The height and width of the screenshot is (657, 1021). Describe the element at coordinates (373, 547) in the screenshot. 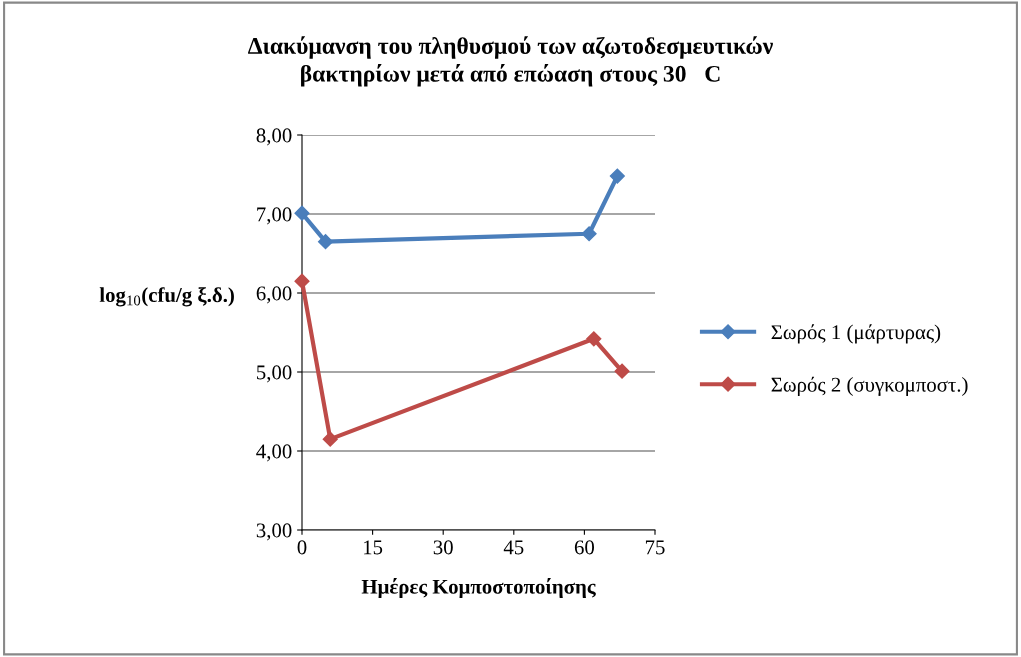

I see `x-tick-label: 15` at that location.